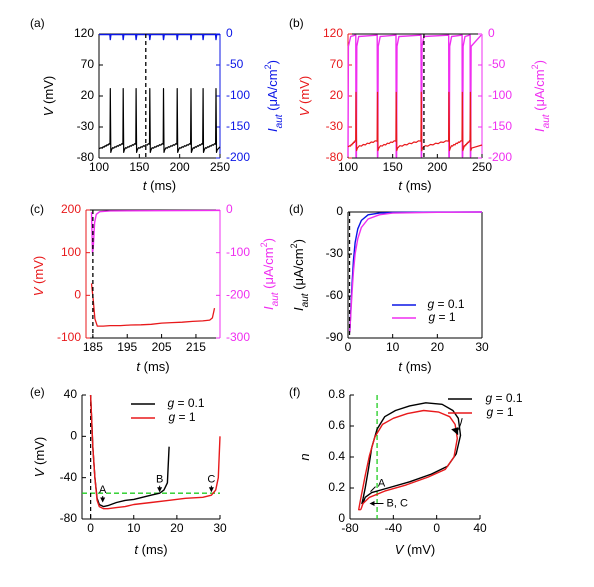 The width and height of the screenshot is (594, 587). What do you see at coordinates (336, 487) in the screenshot?
I see `y-tick-label: 0.2` at bounding box center [336, 487].